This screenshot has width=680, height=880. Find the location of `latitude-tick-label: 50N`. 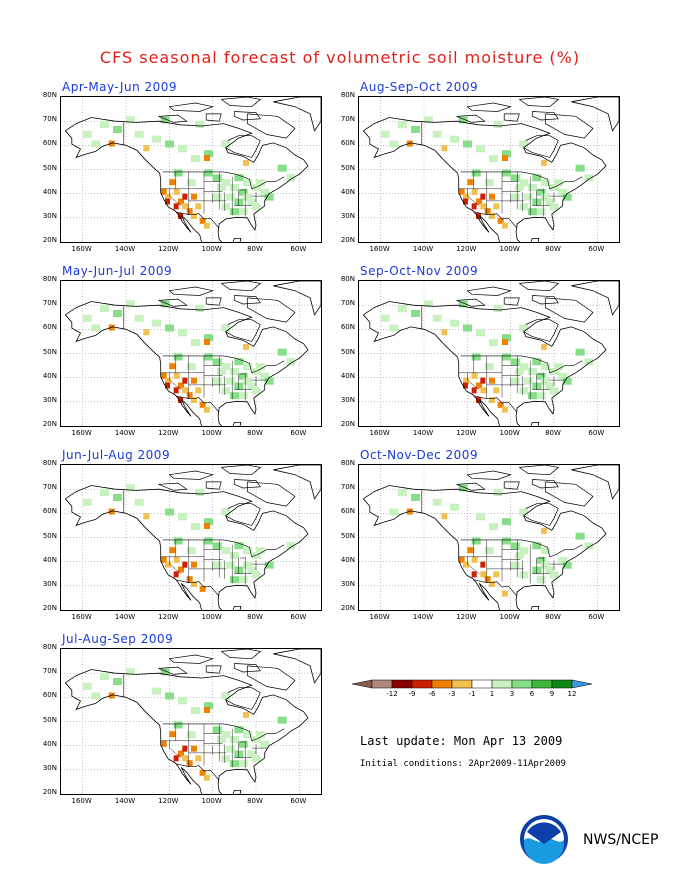

latitude-tick-label: 50N is located at coordinates (49, 535).